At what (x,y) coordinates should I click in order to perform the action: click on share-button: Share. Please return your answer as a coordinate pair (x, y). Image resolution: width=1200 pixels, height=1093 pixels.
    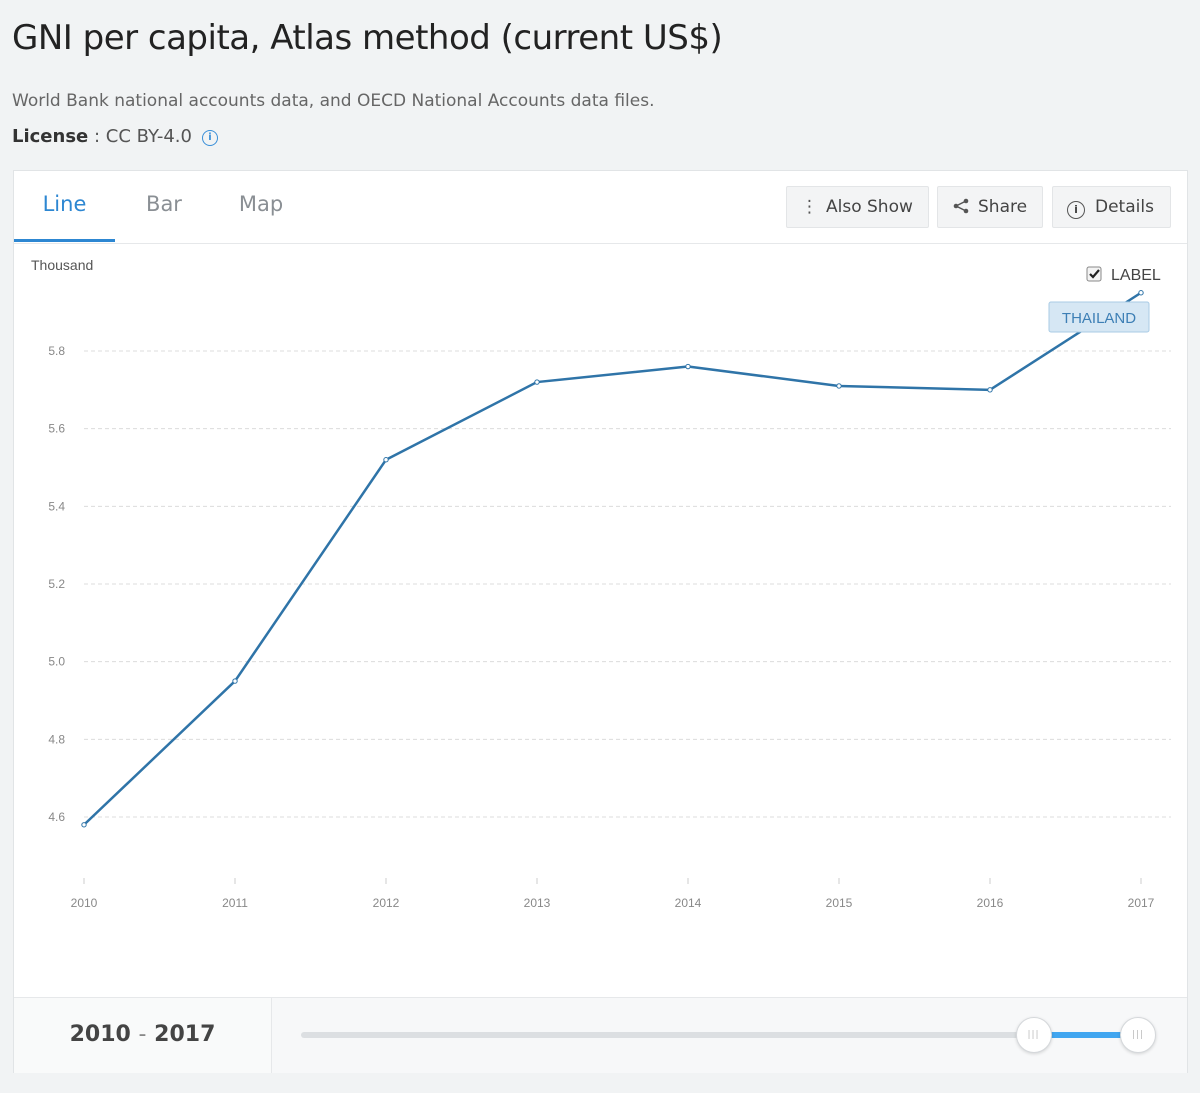
    Looking at the image, I should click on (990, 207).